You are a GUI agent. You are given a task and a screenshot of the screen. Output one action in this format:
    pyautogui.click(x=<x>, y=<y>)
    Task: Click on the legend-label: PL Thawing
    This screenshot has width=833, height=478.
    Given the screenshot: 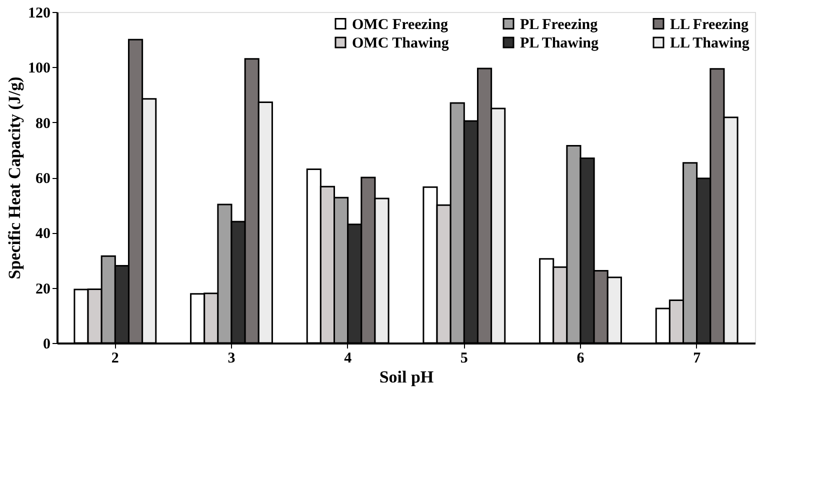 What is the action you would take?
    pyautogui.click(x=560, y=44)
    